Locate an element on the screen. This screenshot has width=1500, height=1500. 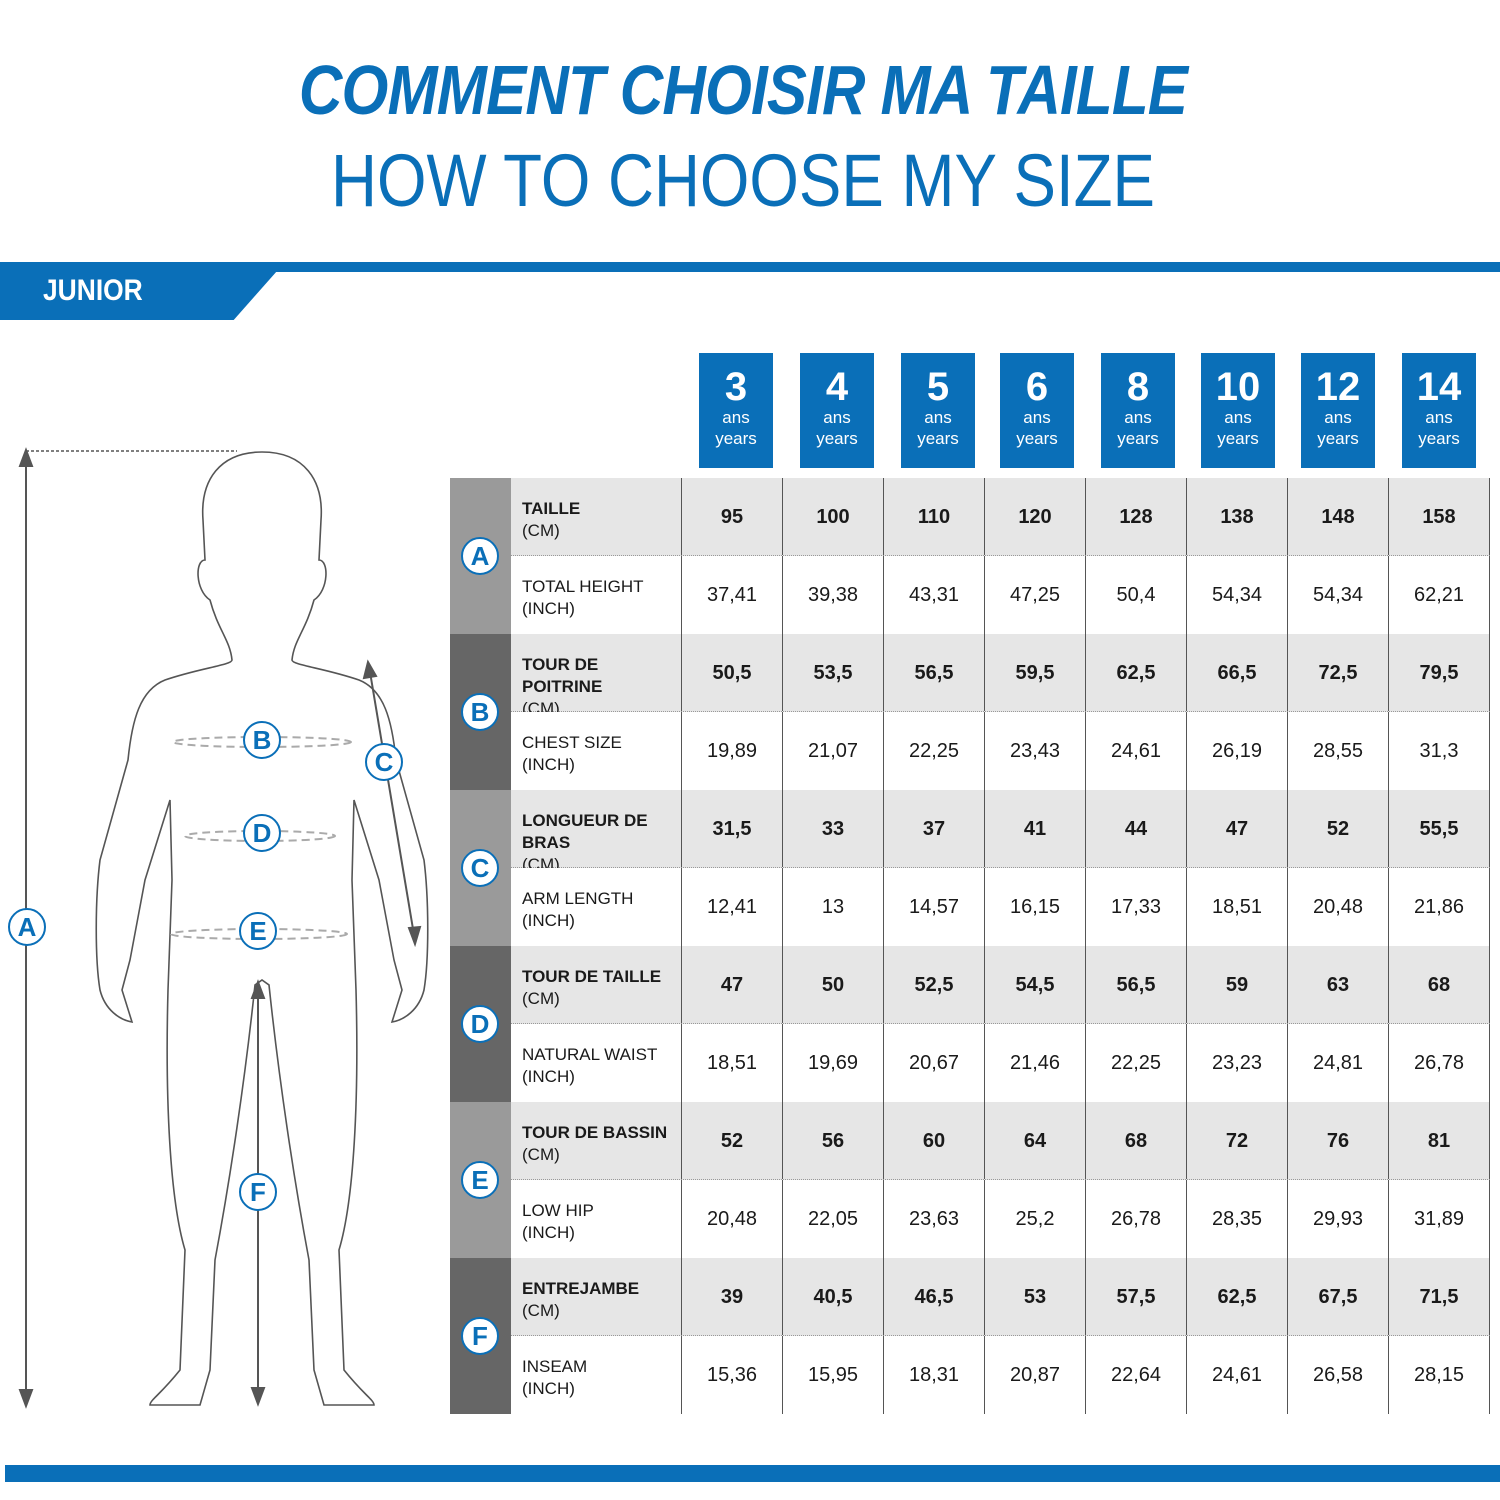
table-cell: 20,87 is located at coordinates (1035, 1375).